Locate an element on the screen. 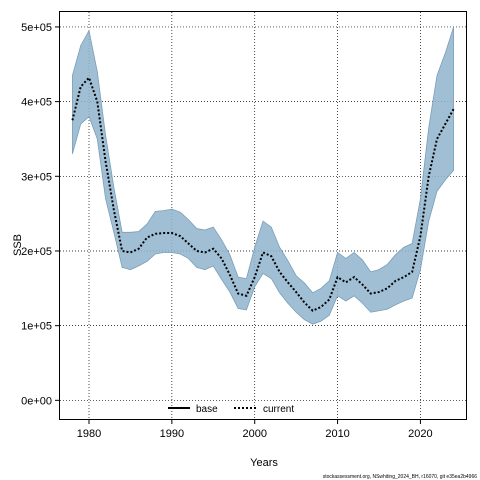 This screenshot has width=480, height=480. x-axis-title: Years is located at coordinates (264, 463).